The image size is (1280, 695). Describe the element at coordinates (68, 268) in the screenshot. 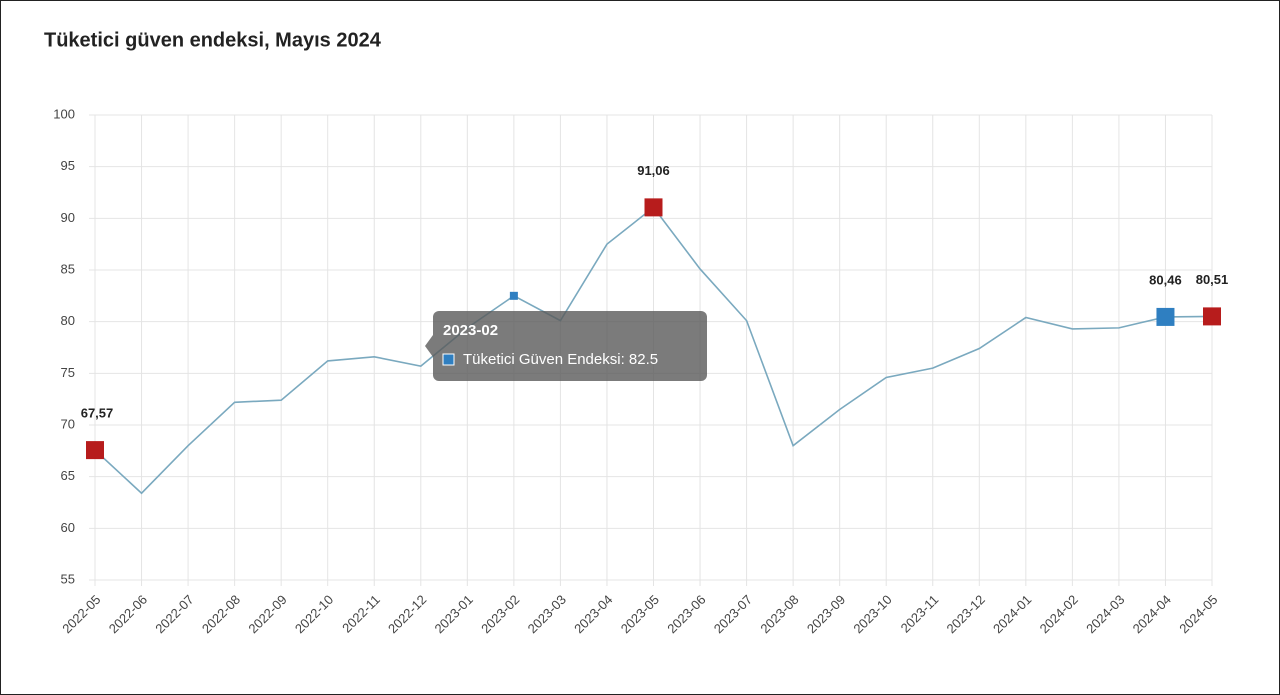

I see `y-tick-label: 85` at that location.